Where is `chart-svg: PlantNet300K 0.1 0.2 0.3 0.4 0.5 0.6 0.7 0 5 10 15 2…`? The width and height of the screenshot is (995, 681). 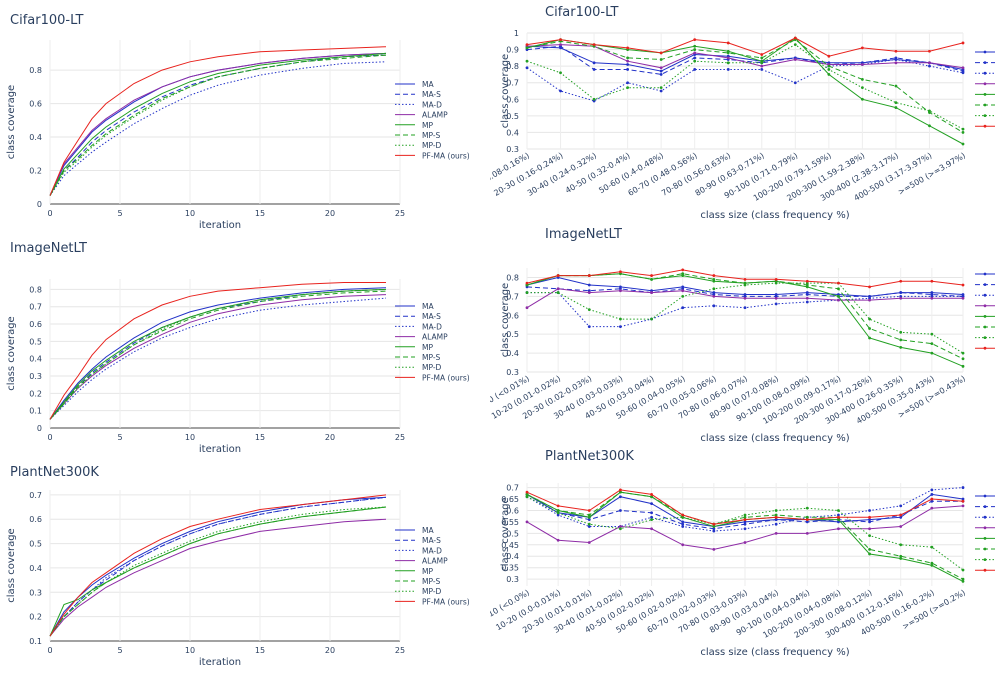
chart-svg: PlantNet300K 0.1 0.2 0.3 0.4 0.5 0.6 0.7 0 5 10 15 2… is located at coordinates (238, 566).